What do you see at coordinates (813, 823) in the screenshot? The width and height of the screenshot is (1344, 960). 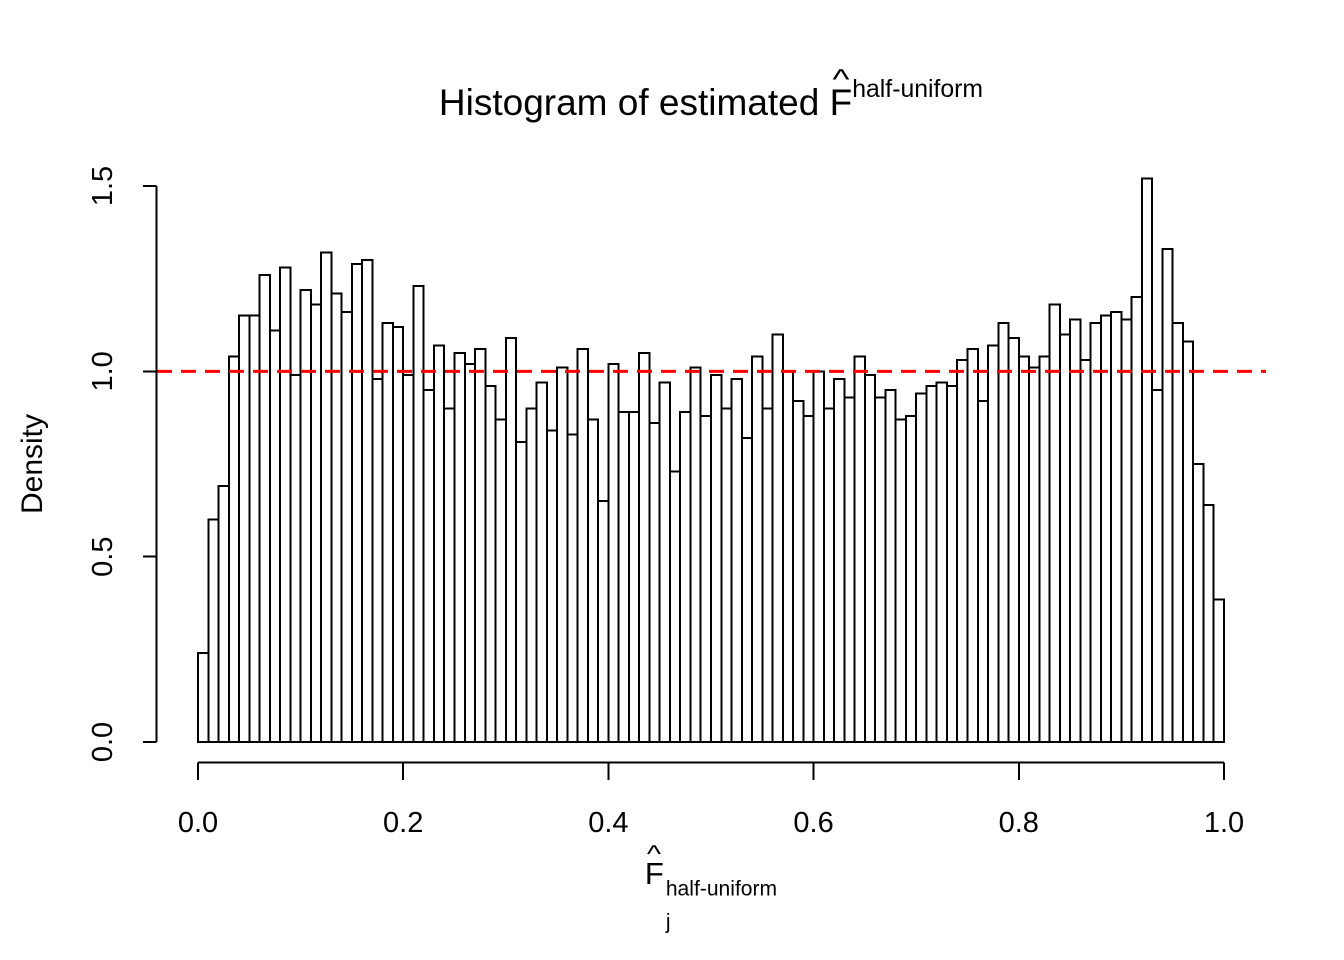 I see `x-axis-tick-label: 0.6` at bounding box center [813, 823].